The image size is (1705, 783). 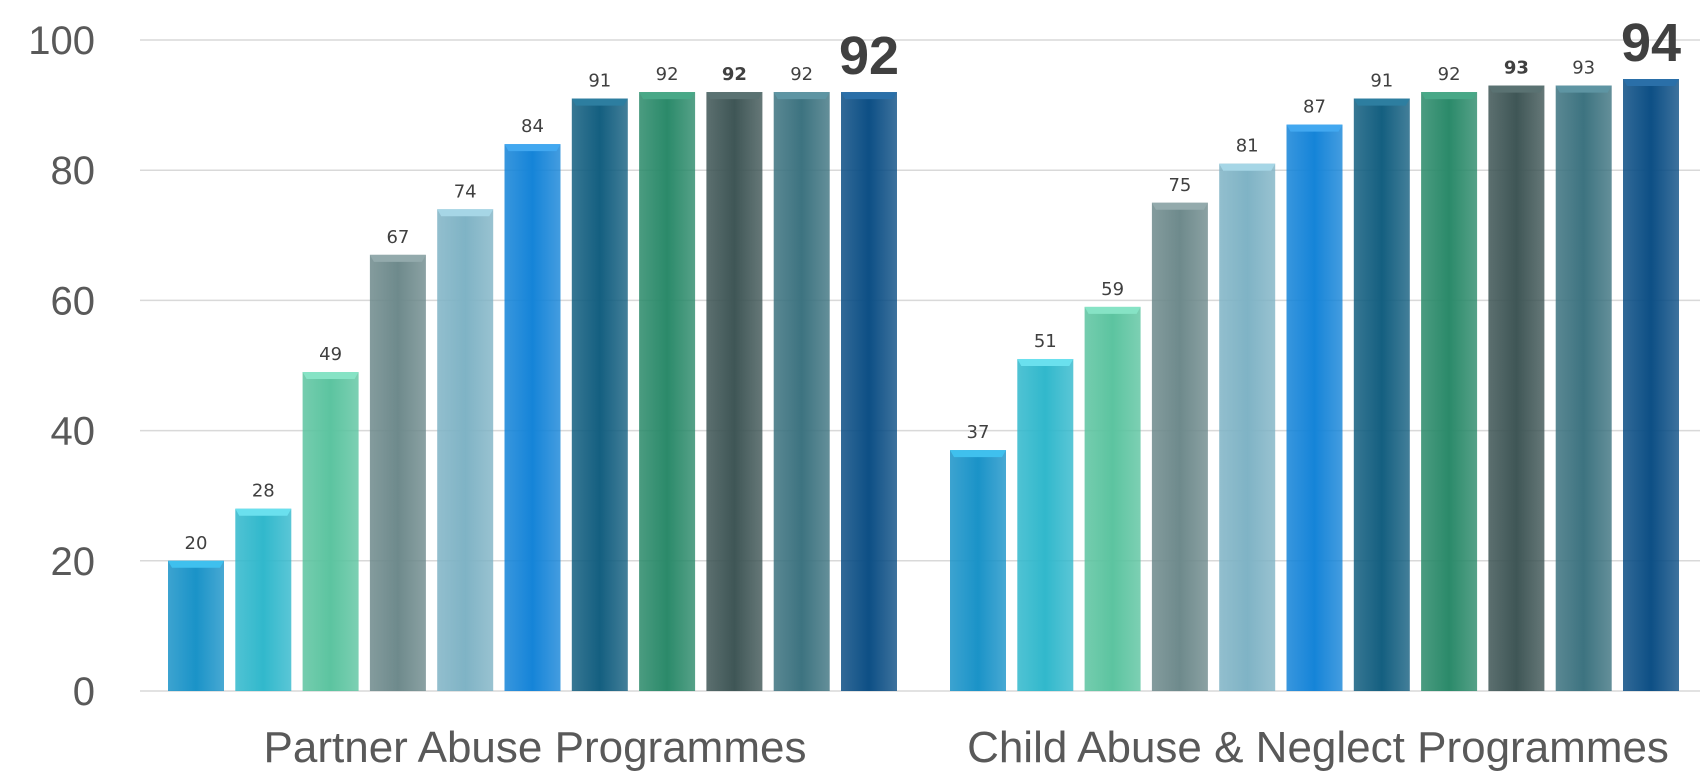 I want to click on y-tick-label: 0, so click(x=84, y=692).